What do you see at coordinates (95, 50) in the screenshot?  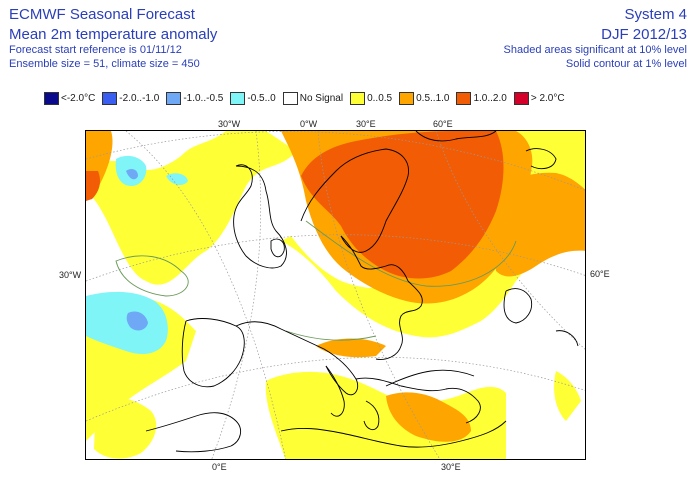 I see `forecast-start-reference: Forecast start reference is 01/11/12` at bounding box center [95, 50].